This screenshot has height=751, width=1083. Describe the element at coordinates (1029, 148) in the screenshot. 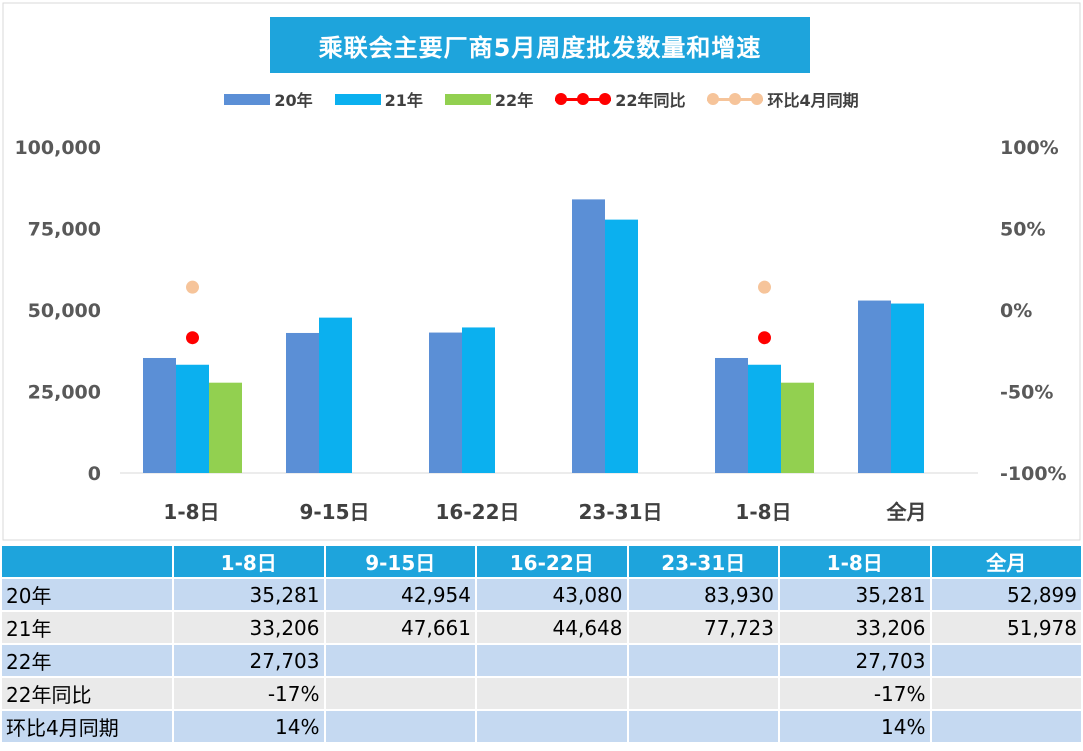

I see `y2-tick-label: 100%` at that location.